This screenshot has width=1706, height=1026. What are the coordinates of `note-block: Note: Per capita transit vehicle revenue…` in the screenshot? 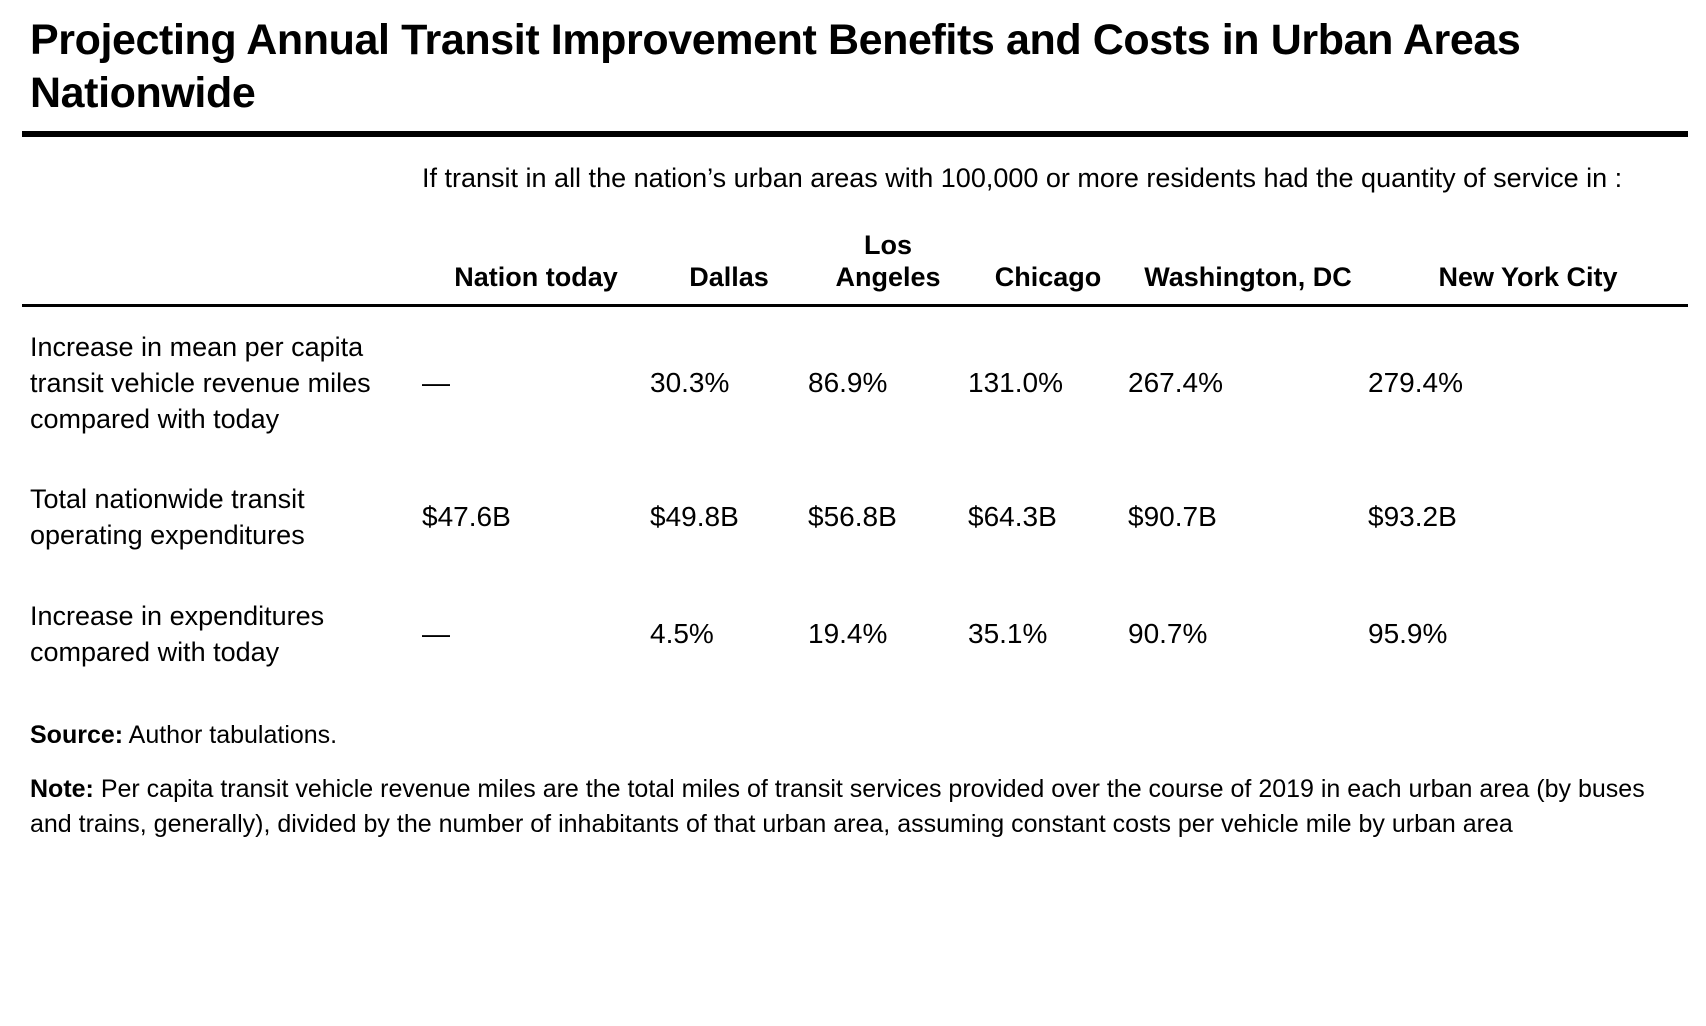 It's located at (840, 806).